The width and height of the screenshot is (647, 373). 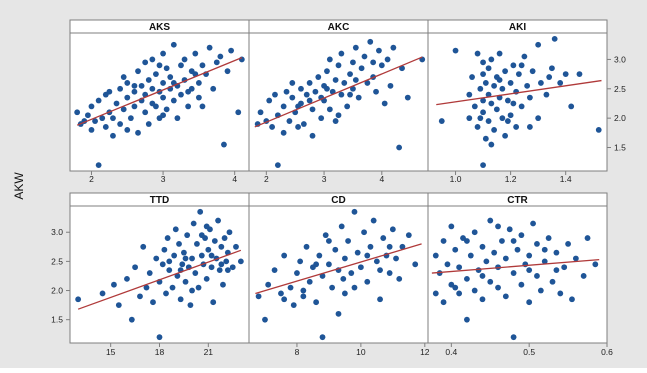 What do you see at coordinates (361, 352) in the screenshot?
I see `x-tick-label: 10` at bounding box center [361, 352].